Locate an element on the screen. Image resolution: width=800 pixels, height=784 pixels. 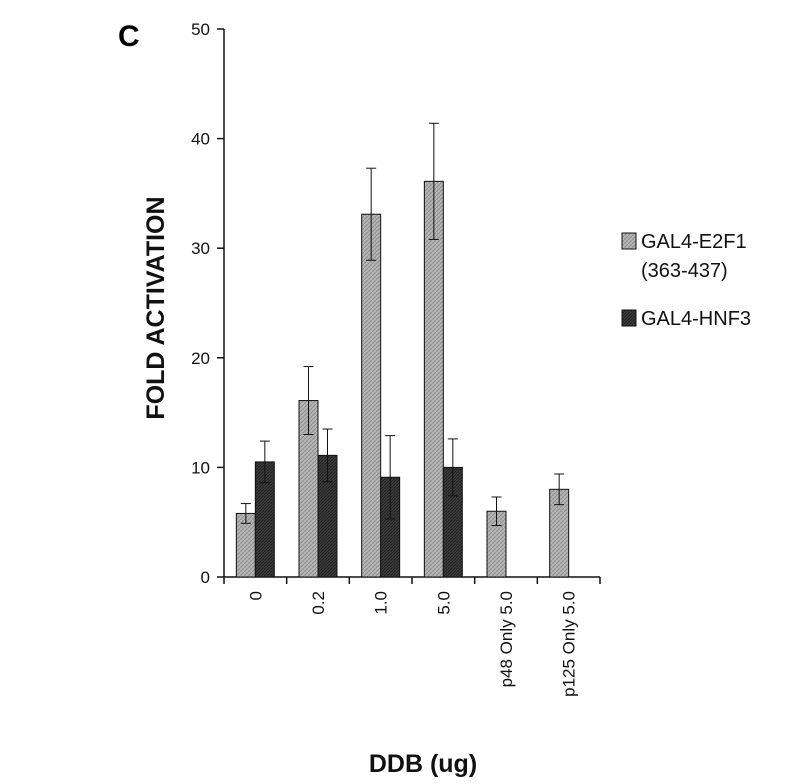
legend-swatch-hnf3 is located at coordinates (629, 318).